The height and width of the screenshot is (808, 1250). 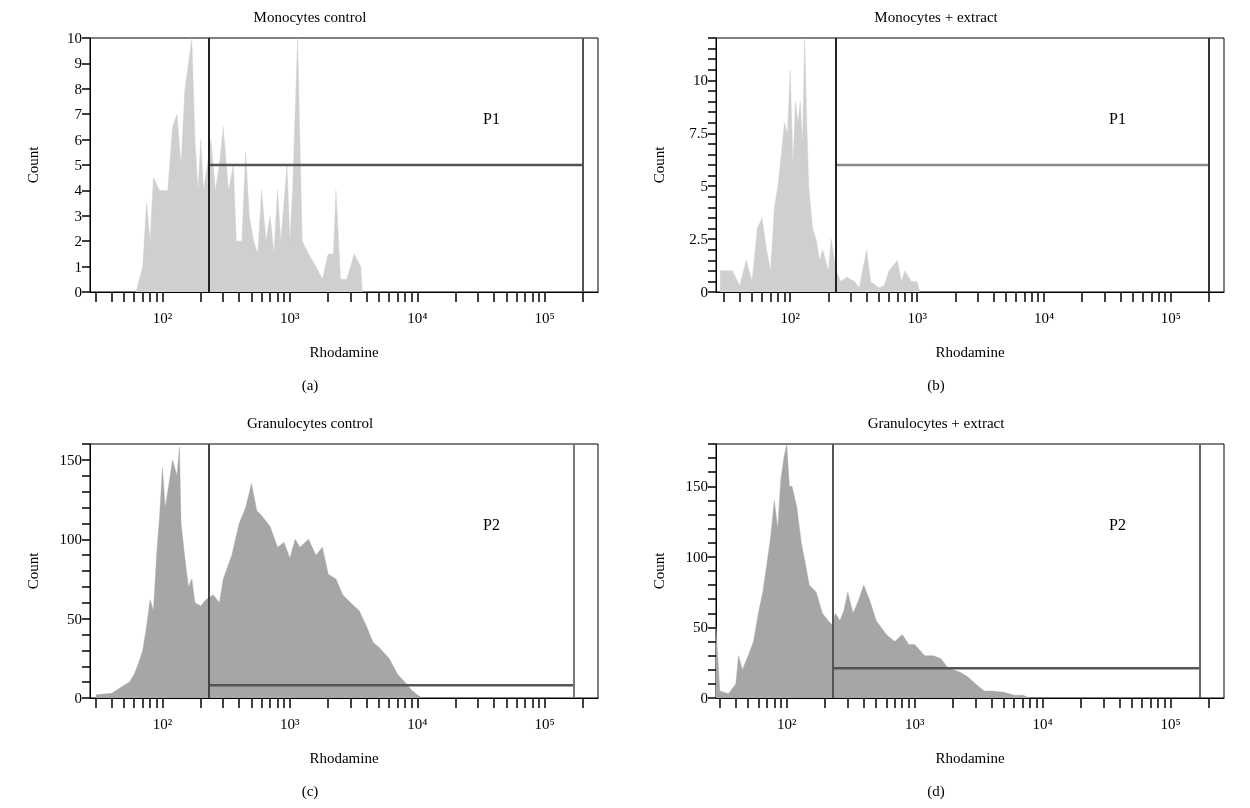 I want to click on chart-title: Granulocytes + extract, so click(x=936, y=422).